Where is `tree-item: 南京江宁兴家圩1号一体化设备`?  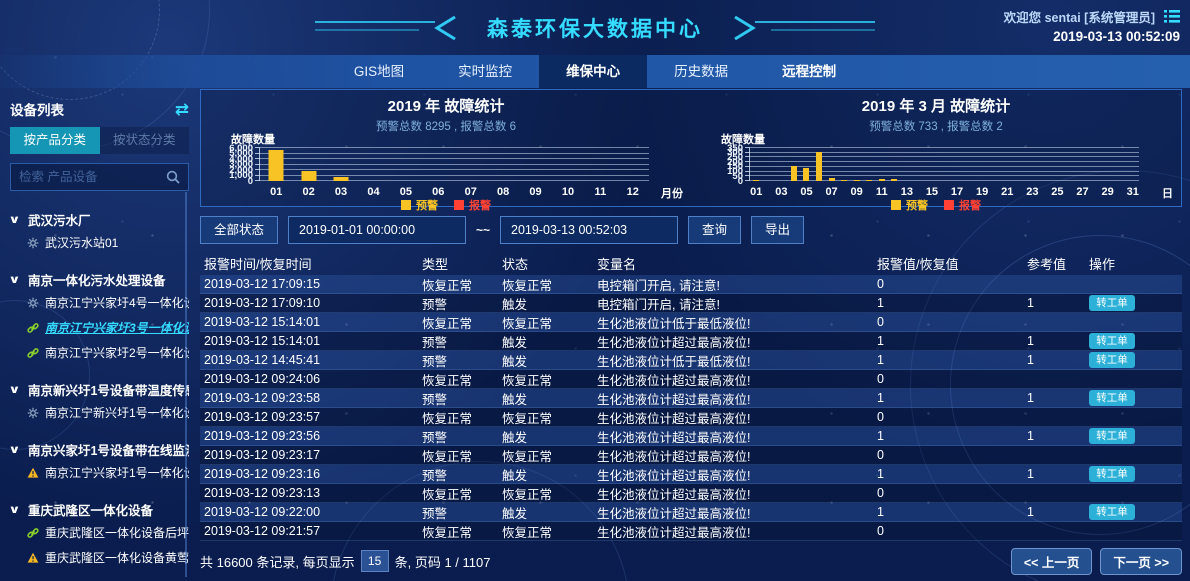
tree-item: 南京江宁兴家圩1号一体化设备 is located at coordinates (99, 472).